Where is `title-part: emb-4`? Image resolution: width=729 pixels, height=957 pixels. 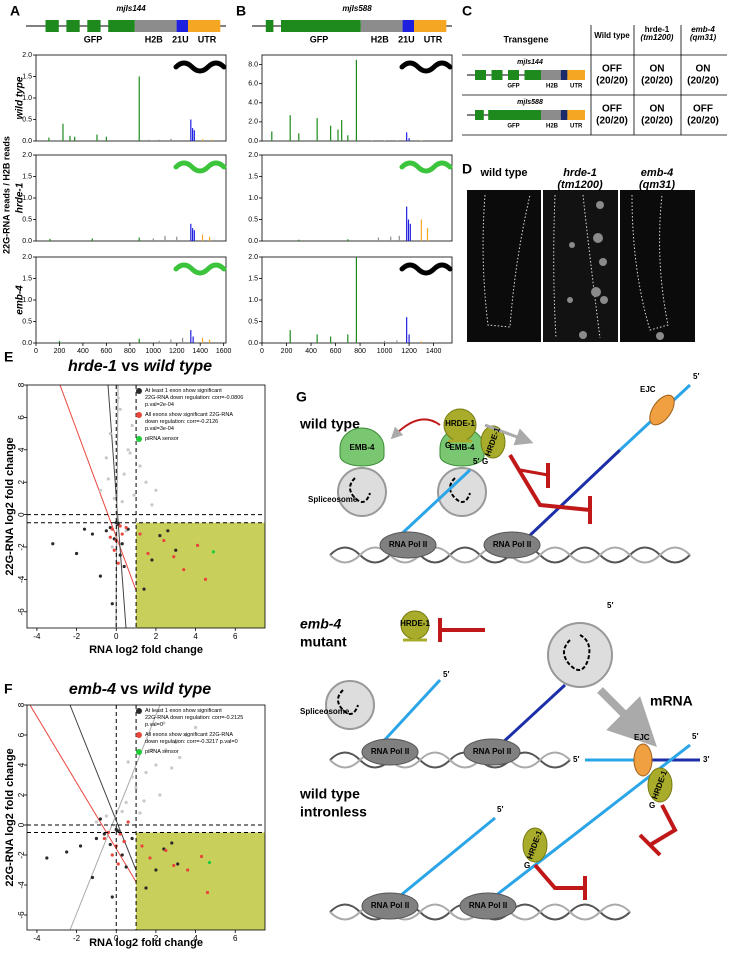
title-part: emb-4 is located at coordinates (92, 689).